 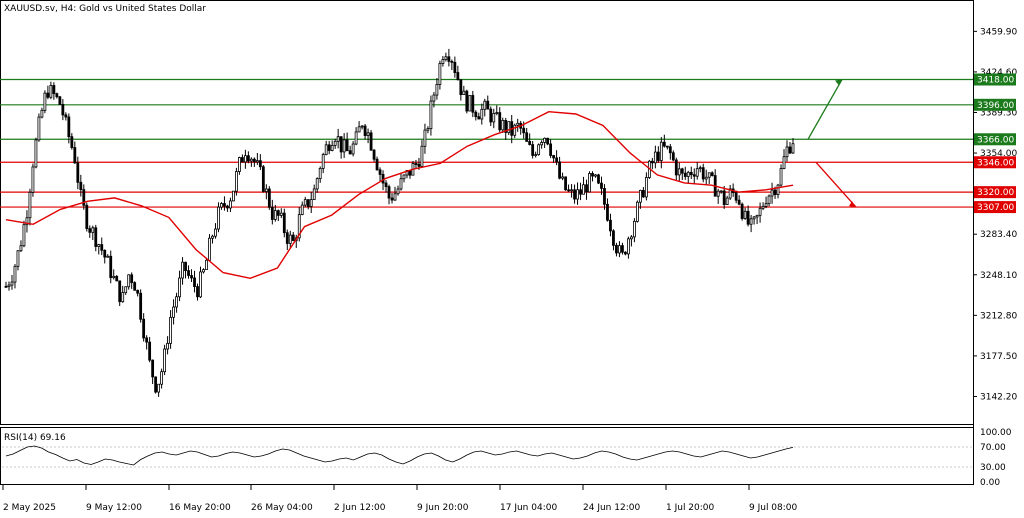 I want to click on price-tick-label: 3142.20, so click(x=998, y=397).